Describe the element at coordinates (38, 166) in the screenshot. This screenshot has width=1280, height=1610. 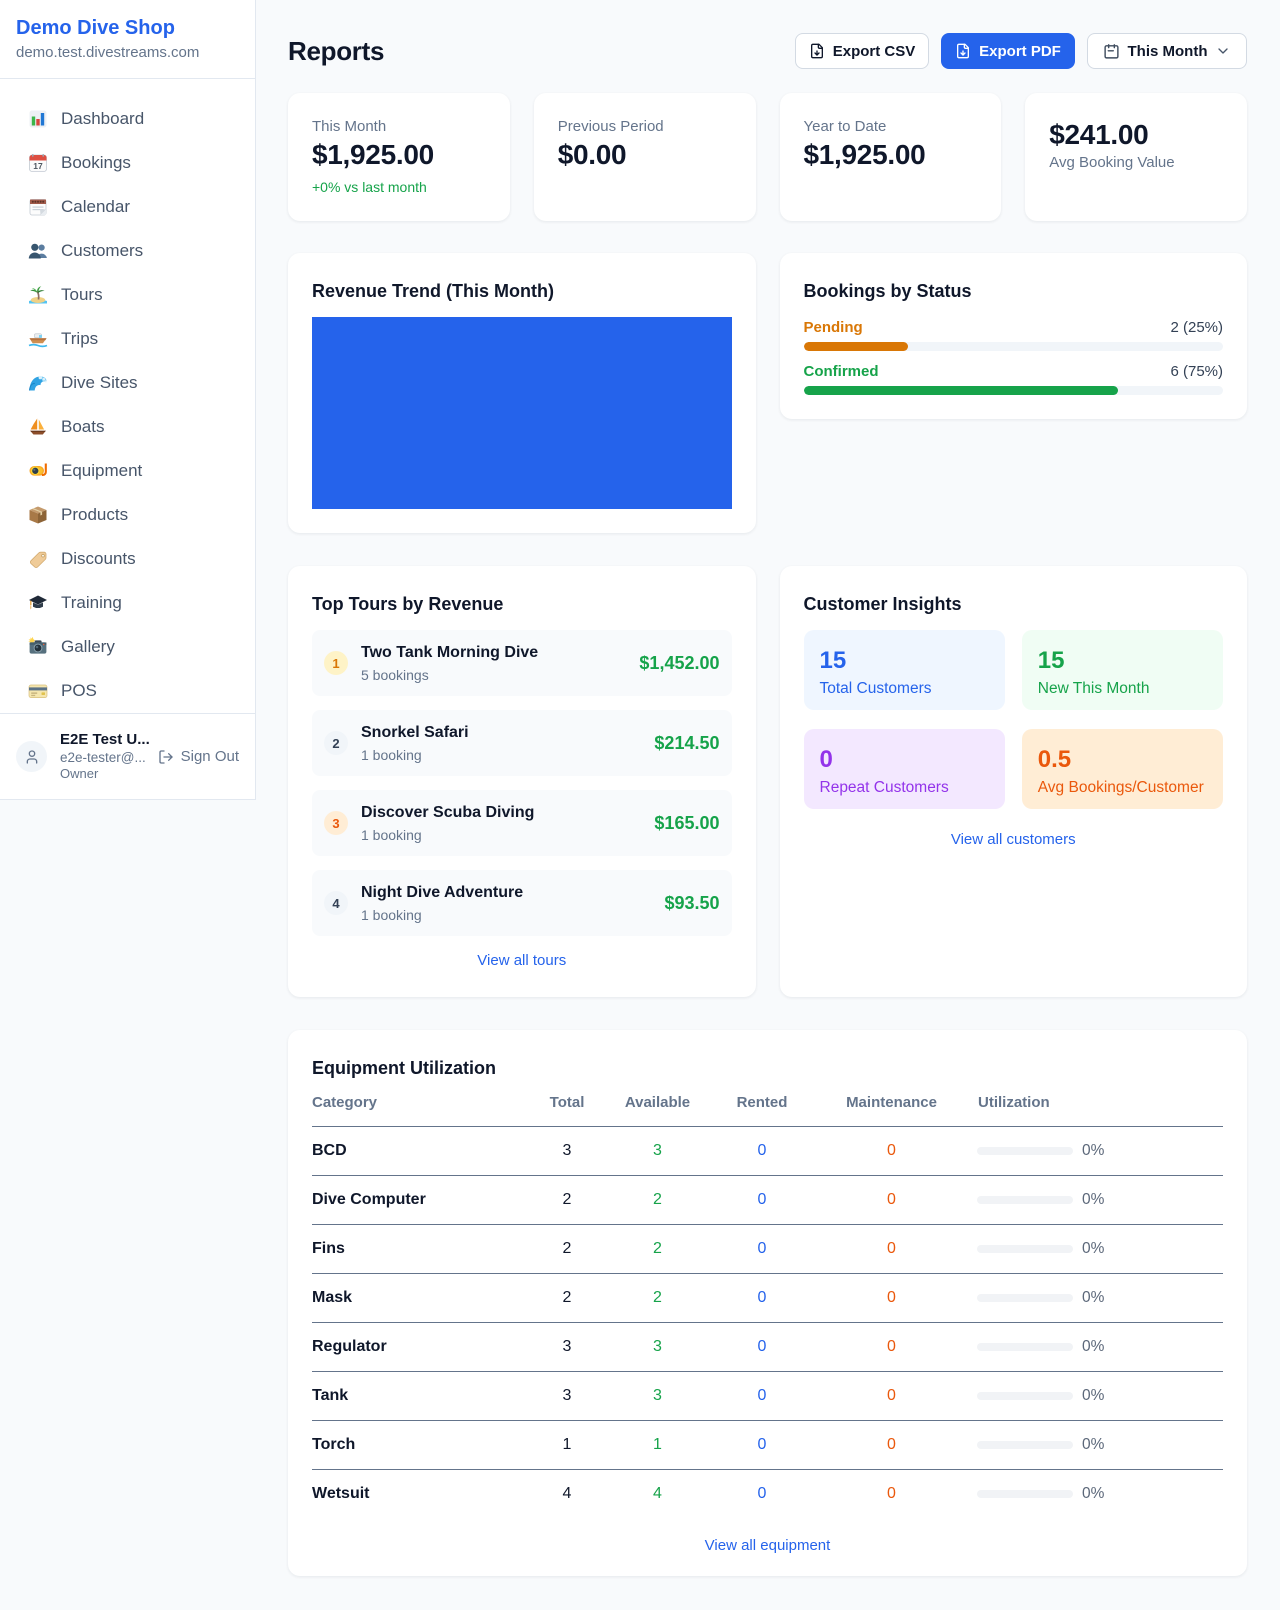
I see `svg-text: 17` at that location.